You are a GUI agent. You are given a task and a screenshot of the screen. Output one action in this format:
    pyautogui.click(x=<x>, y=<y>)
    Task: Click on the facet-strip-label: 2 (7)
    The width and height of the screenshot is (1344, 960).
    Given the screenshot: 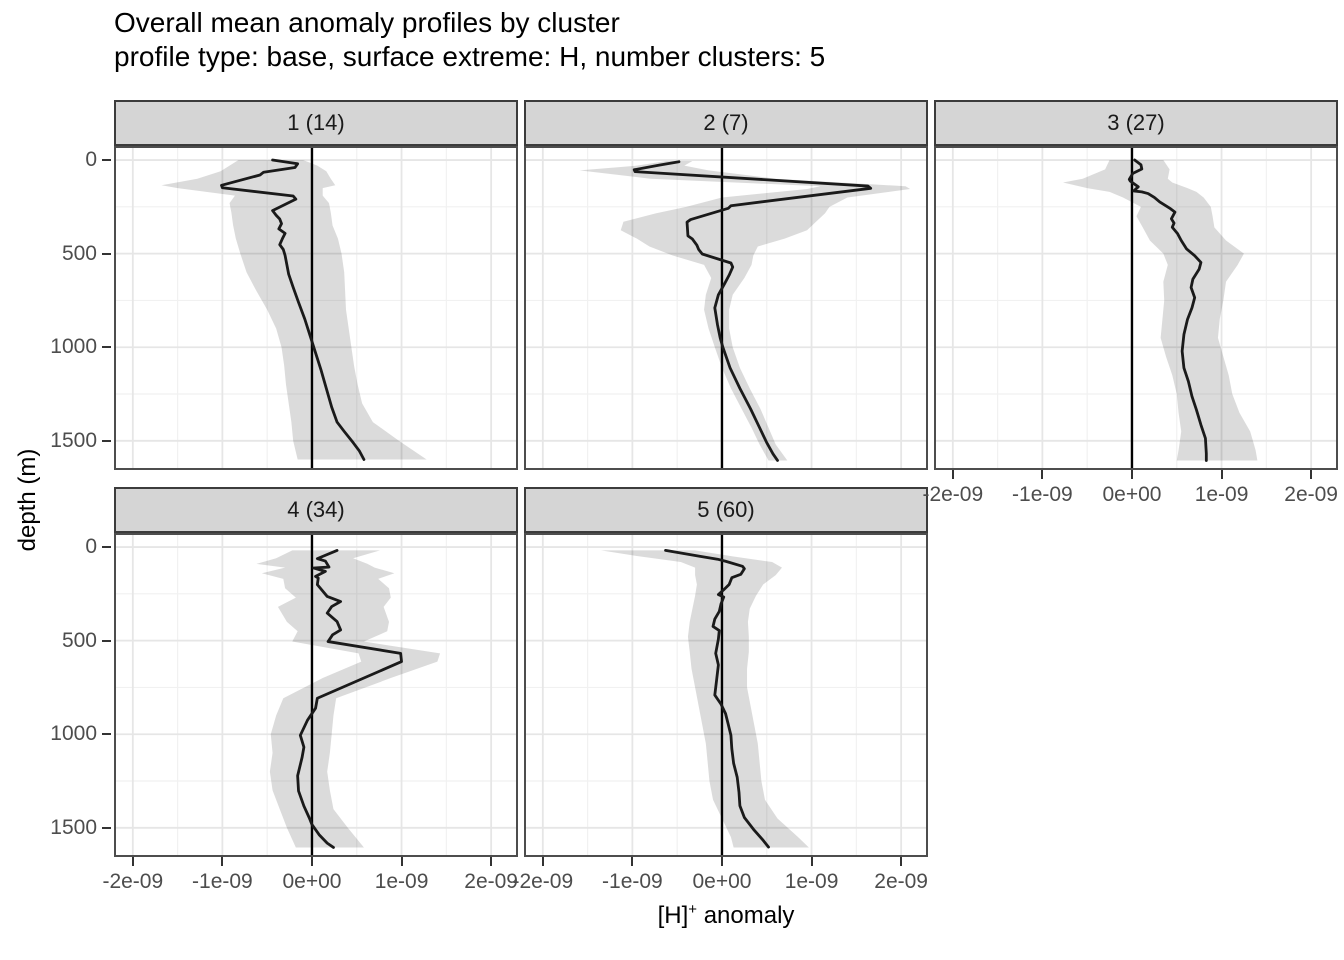 What is the action you would take?
    pyautogui.click(x=726, y=122)
    